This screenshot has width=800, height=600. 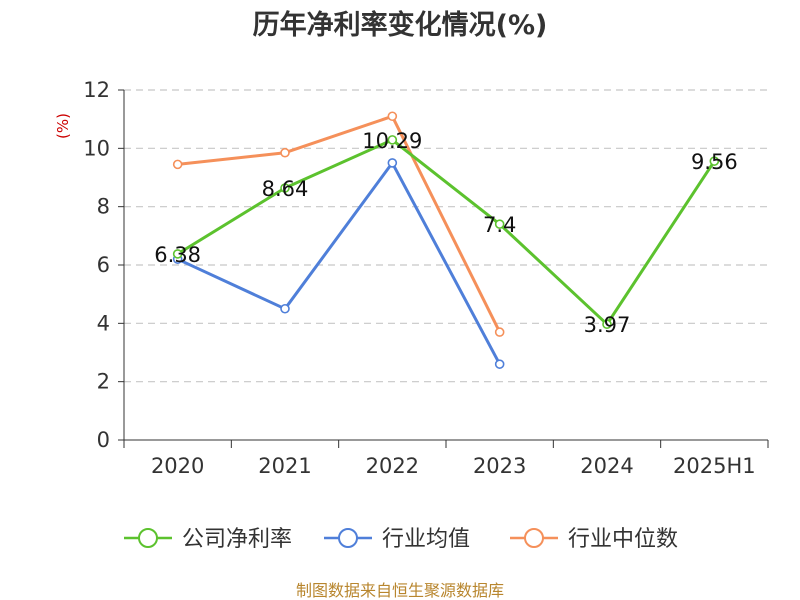 What do you see at coordinates (499, 466) in the screenshot?
I see `x-tick-label: 2023` at bounding box center [499, 466].